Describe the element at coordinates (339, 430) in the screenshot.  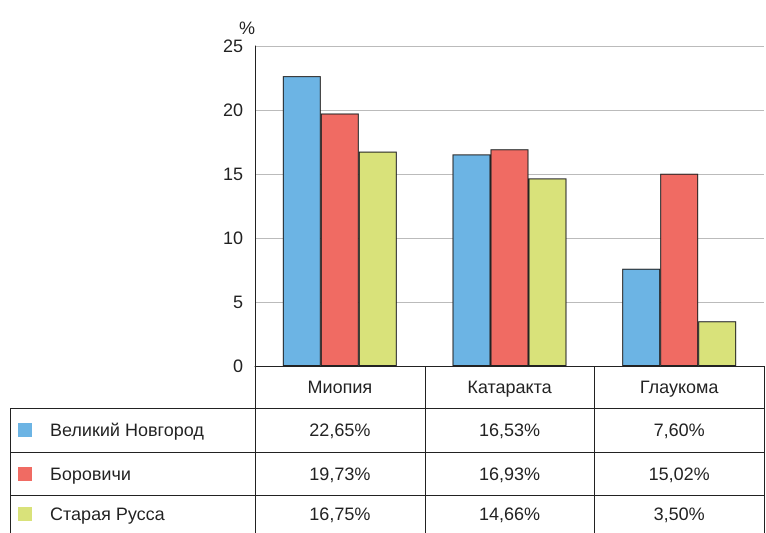
I see `data-label: 22,65%` at that location.